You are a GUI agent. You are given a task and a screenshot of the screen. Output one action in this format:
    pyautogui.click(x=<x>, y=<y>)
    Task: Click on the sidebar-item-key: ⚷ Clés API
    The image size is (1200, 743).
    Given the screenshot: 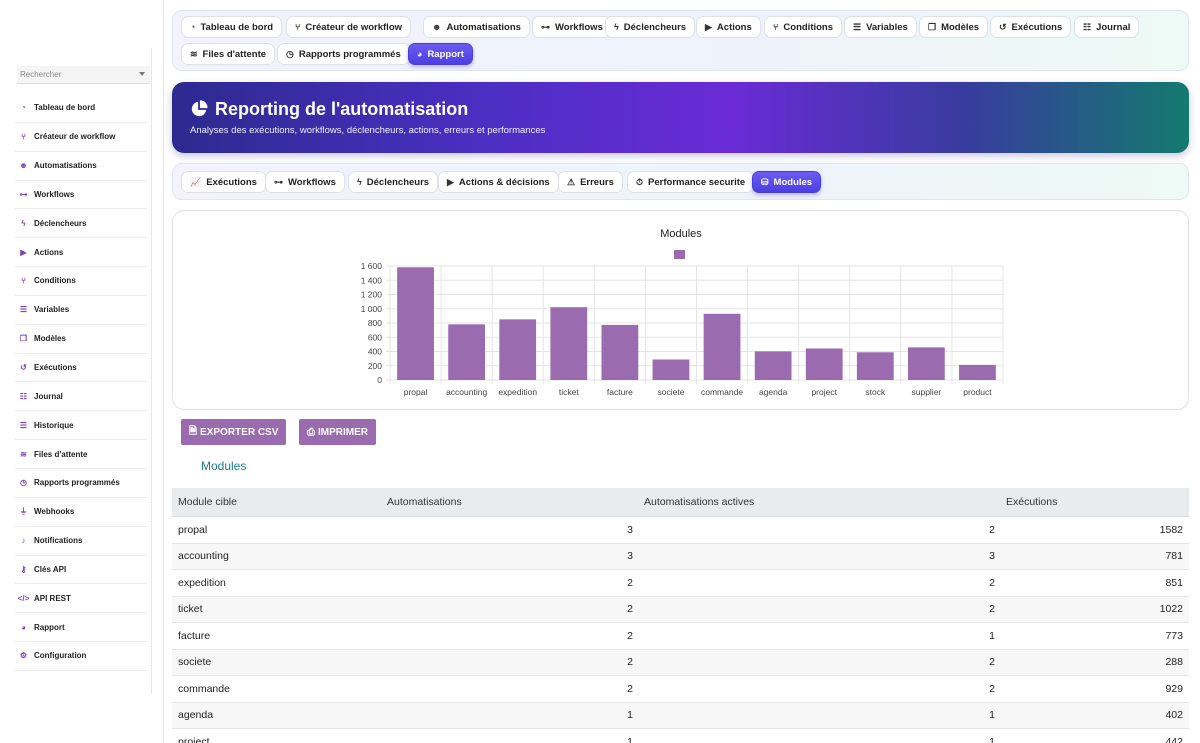 What is the action you would take?
    pyautogui.click(x=81, y=570)
    